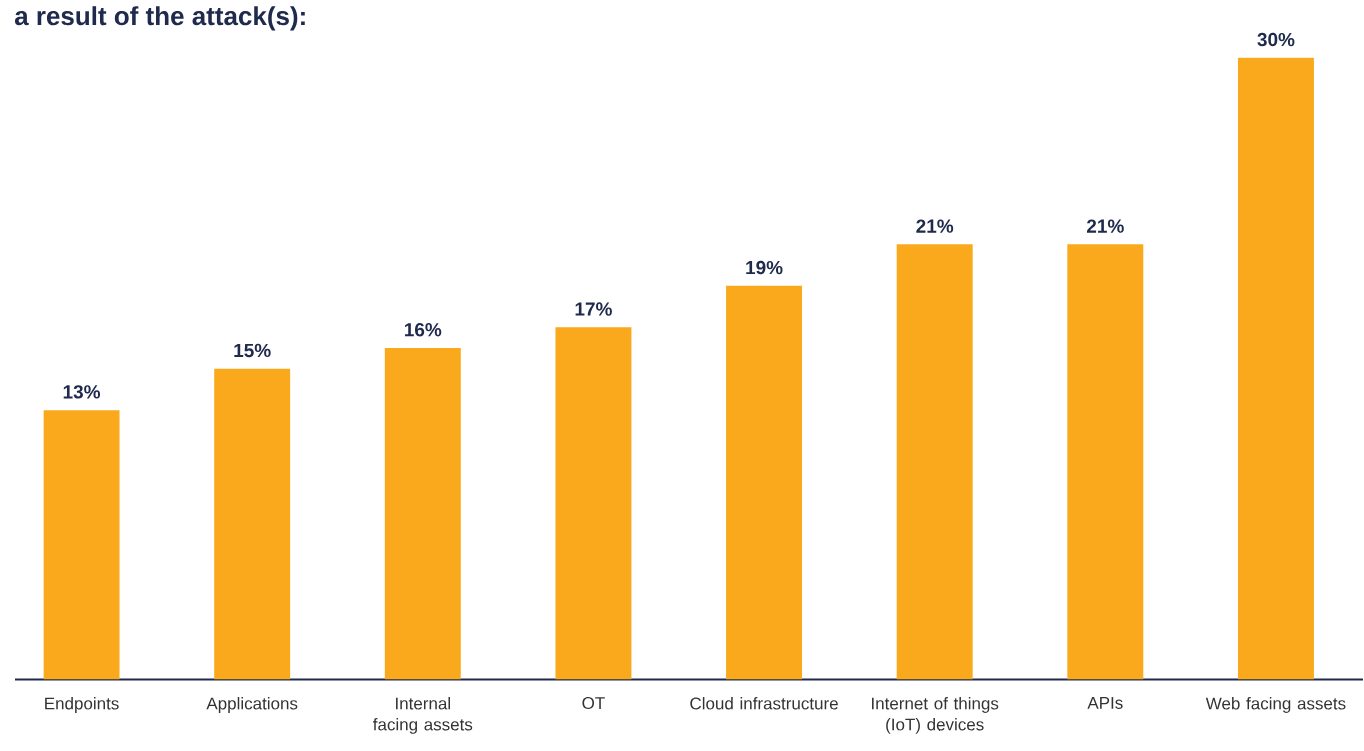  I want to click on x-tick-label: Cloud infrastructure, so click(764, 703).